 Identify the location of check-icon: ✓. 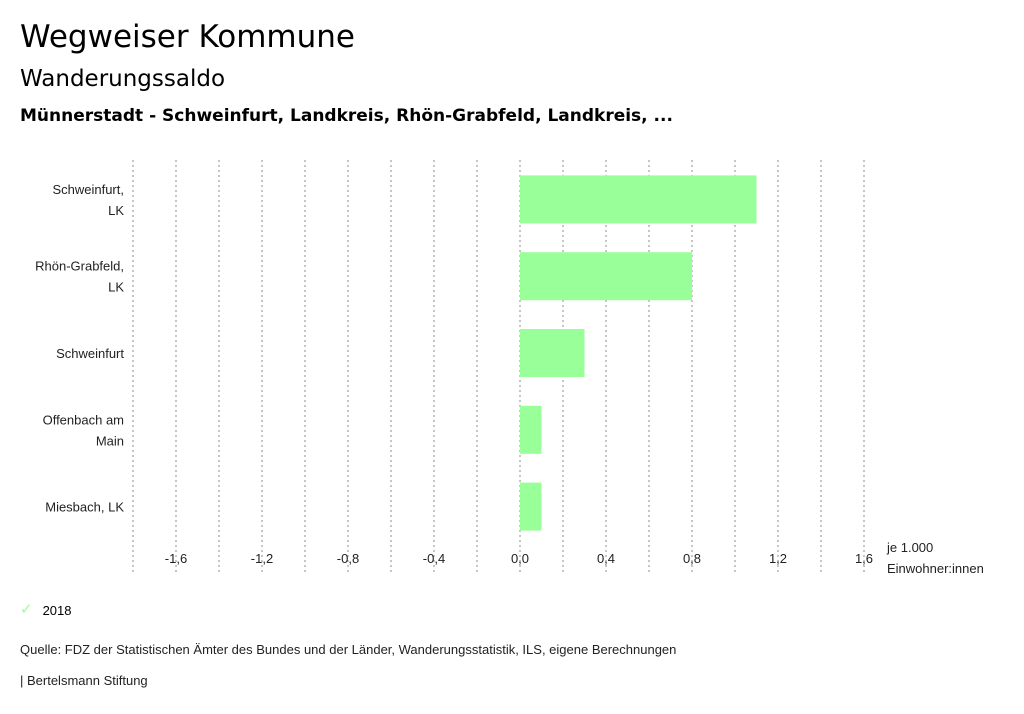
(26, 609).